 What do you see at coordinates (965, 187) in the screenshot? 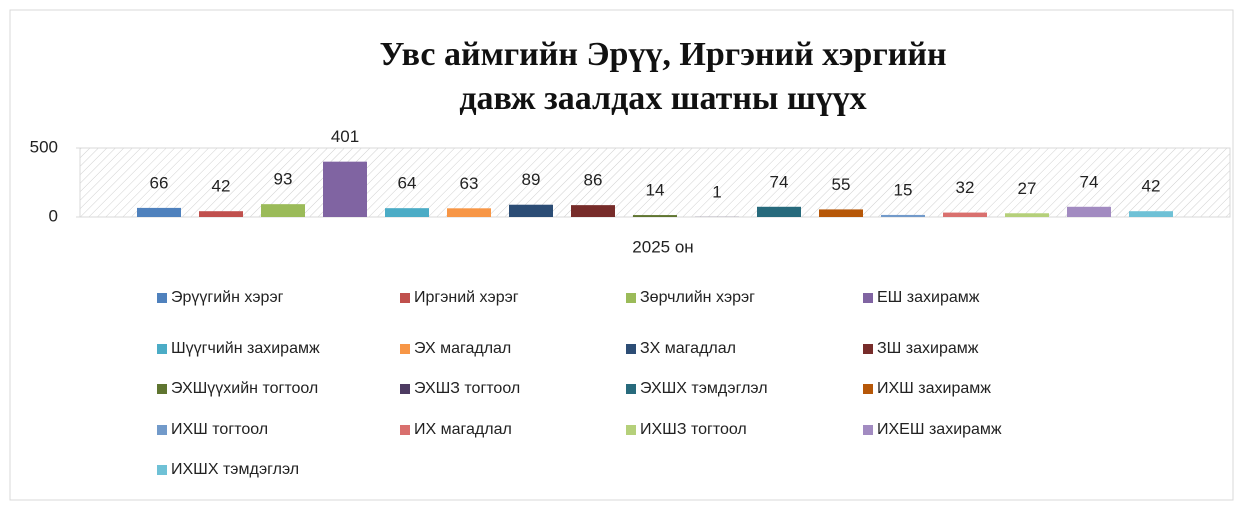
I see `data-label: 32` at bounding box center [965, 187].